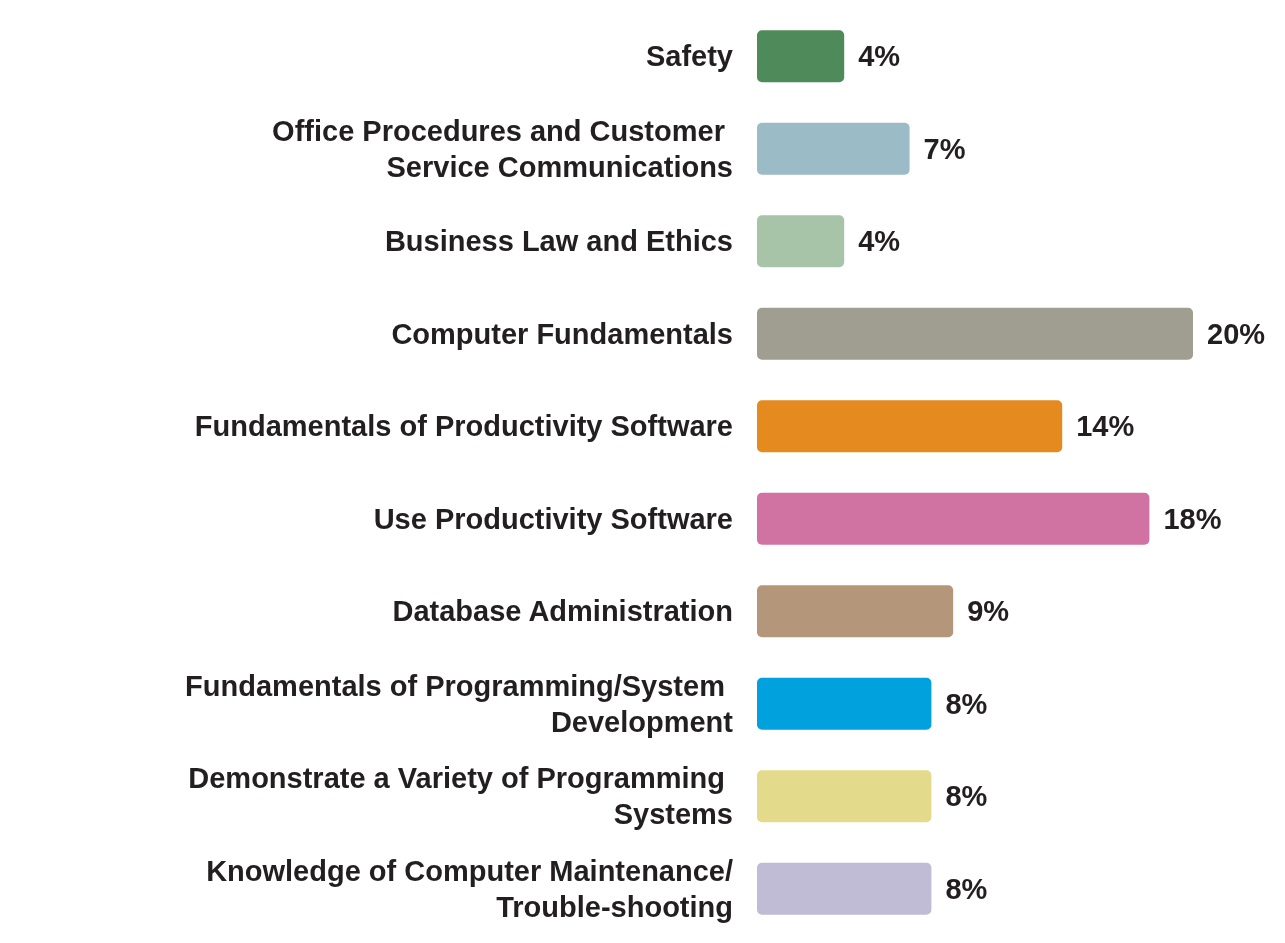 Image resolution: width=1285 pixels, height=943 pixels. I want to click on y-tick-label: Use Productivity Software, so click(553, 518).